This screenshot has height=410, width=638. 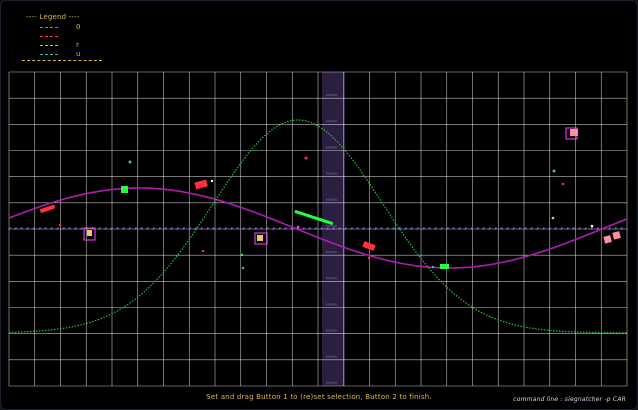 I want to click on legend-item: 0, so click(x=70, y=27).